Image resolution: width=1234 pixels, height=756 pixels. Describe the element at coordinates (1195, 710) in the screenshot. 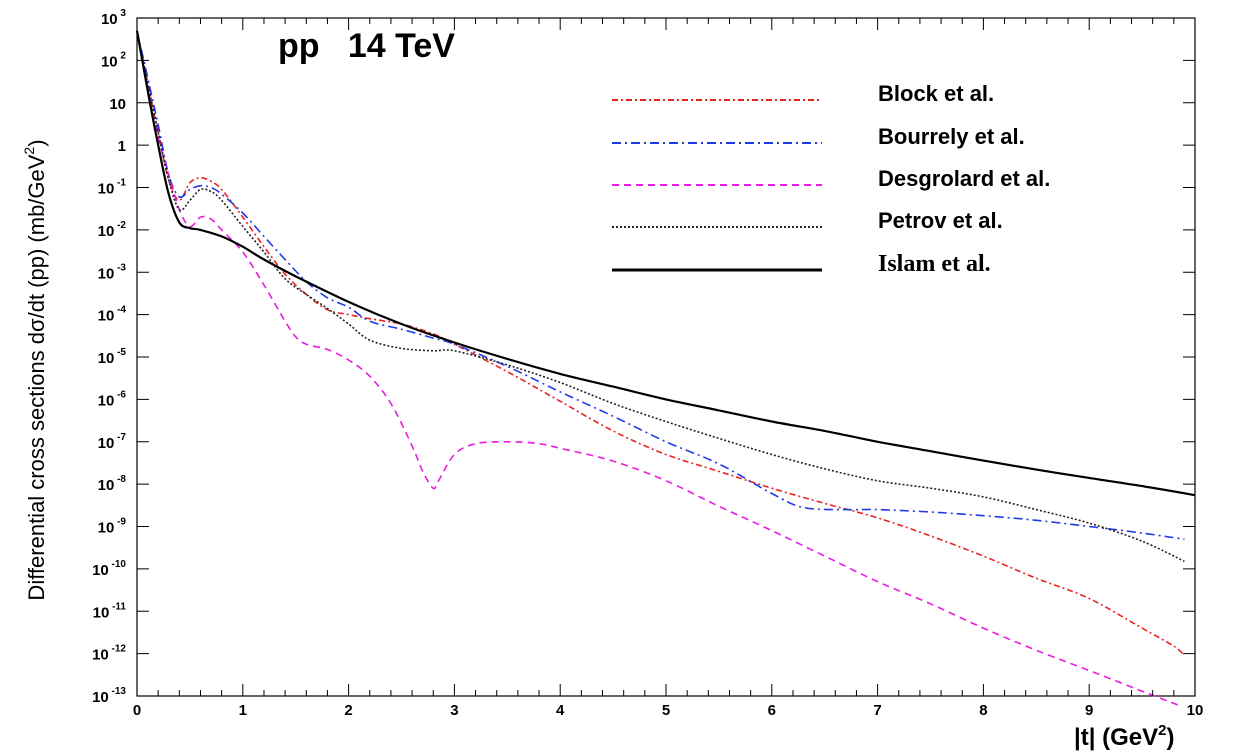

I see `x-tick-label: 10` at that location.